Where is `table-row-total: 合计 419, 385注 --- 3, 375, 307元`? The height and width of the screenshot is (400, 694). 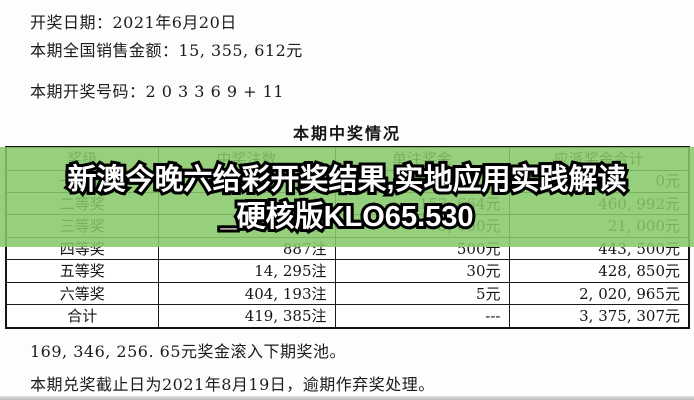
table-row-total: 合计 419, 385注 --- 3, 375, 307元 is located at coordinates (347, 316).